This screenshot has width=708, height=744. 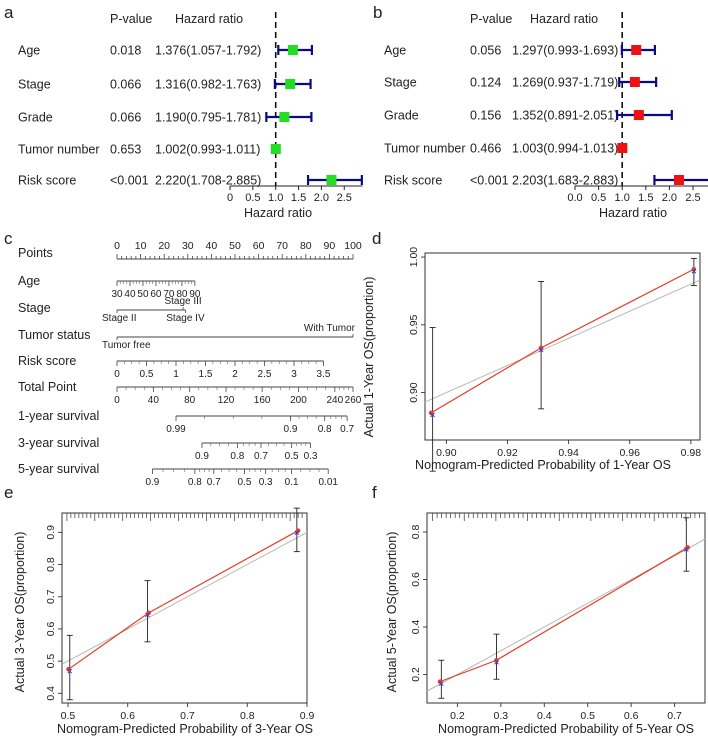 I want to click on forest-b-row-pvalue: 0.466, so click(x=485, y=149).